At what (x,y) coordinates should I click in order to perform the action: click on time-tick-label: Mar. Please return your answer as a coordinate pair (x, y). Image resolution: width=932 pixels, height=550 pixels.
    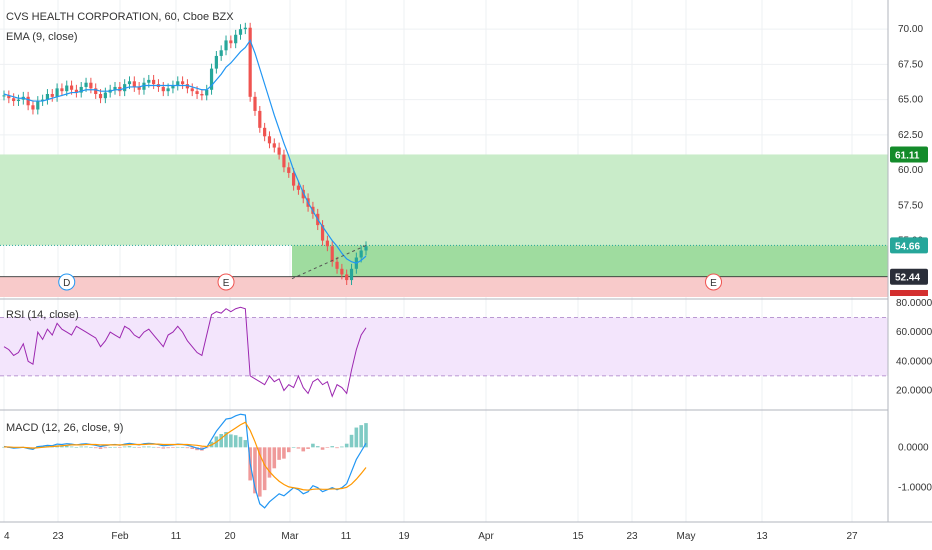
    Looking at the image, I should click on (290, 536).